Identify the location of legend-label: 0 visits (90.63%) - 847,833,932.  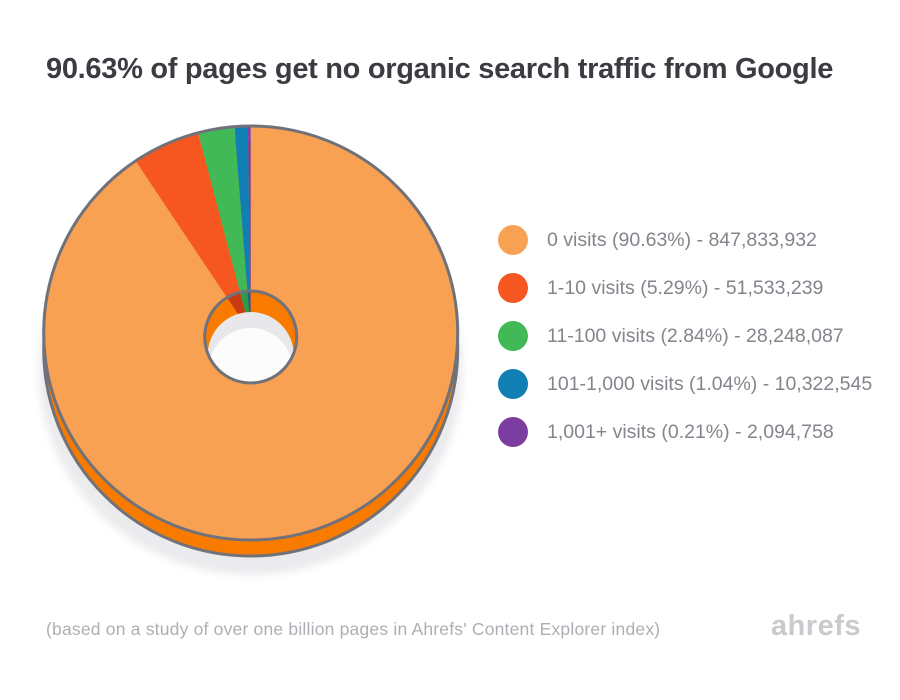
(682, 239).